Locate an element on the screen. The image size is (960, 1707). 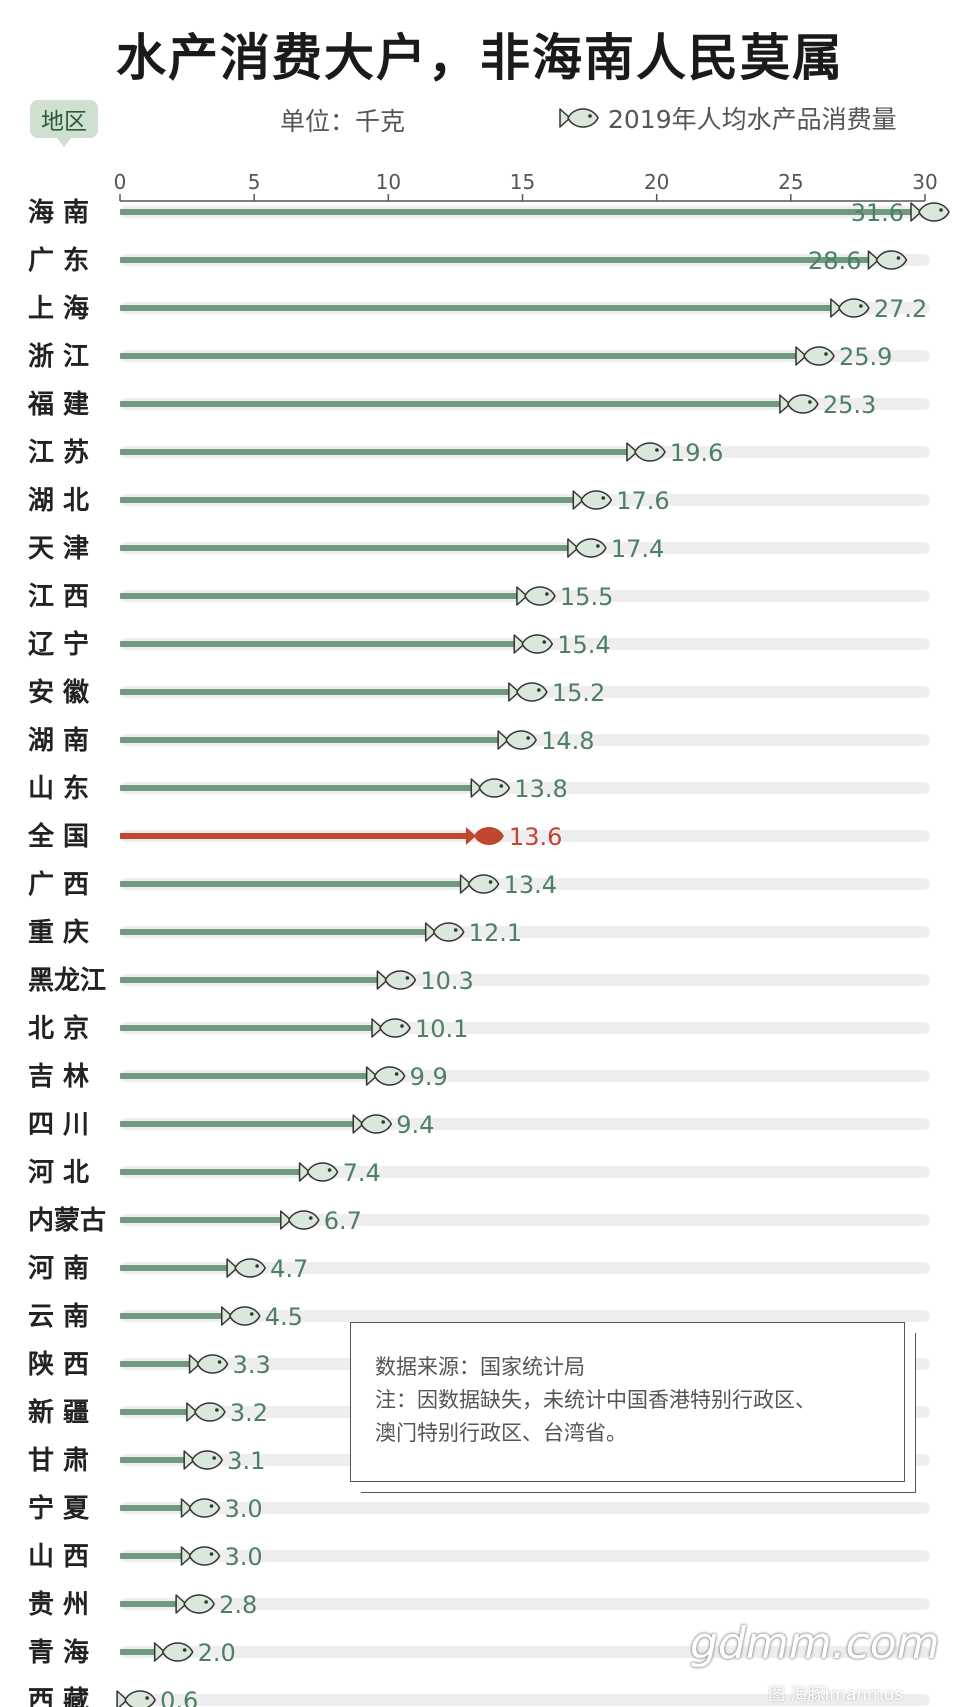
category-label: 福 建 is located at coordinates (58, 405).